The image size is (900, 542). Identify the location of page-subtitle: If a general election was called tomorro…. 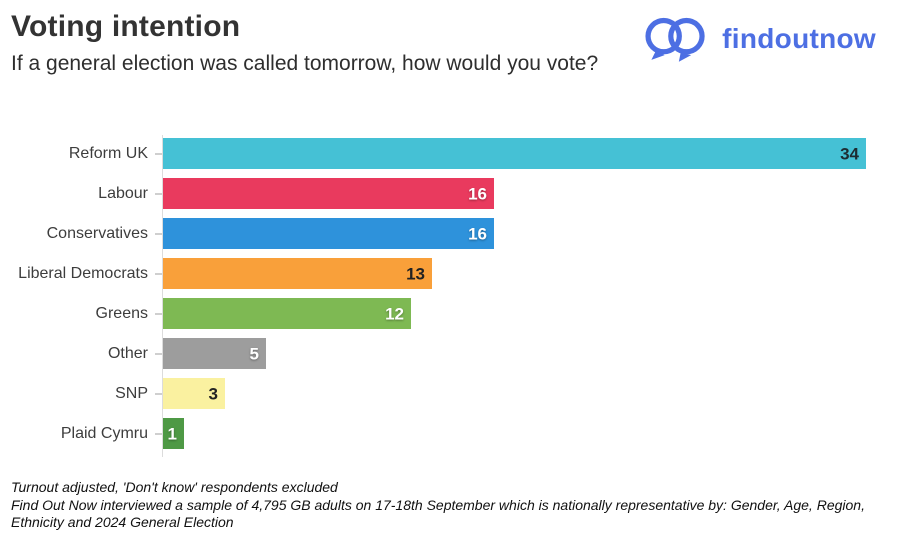
(305, 63).